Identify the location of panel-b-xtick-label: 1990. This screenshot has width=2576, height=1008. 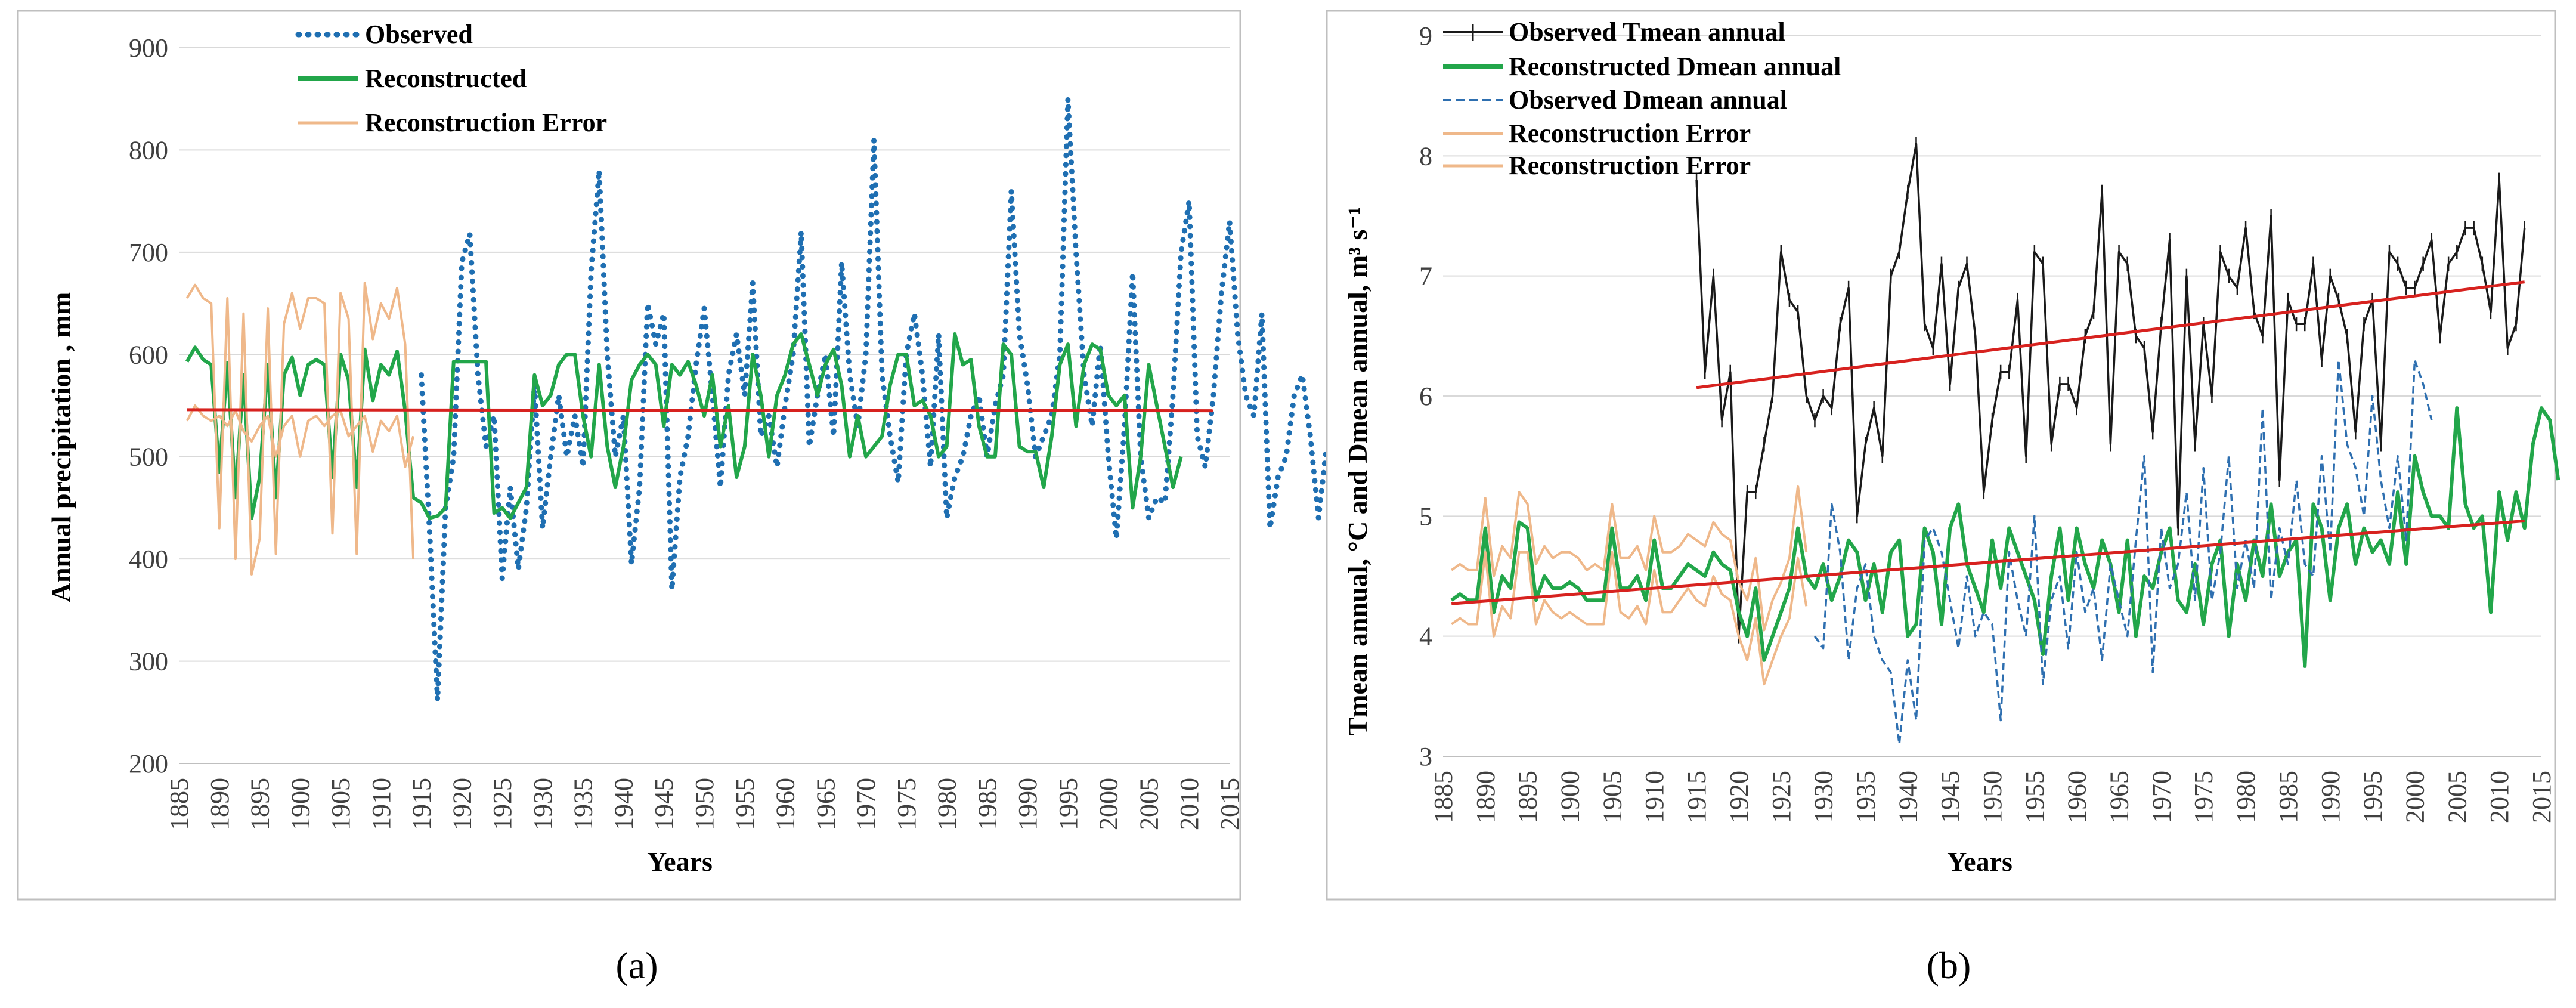
(2330, 797).